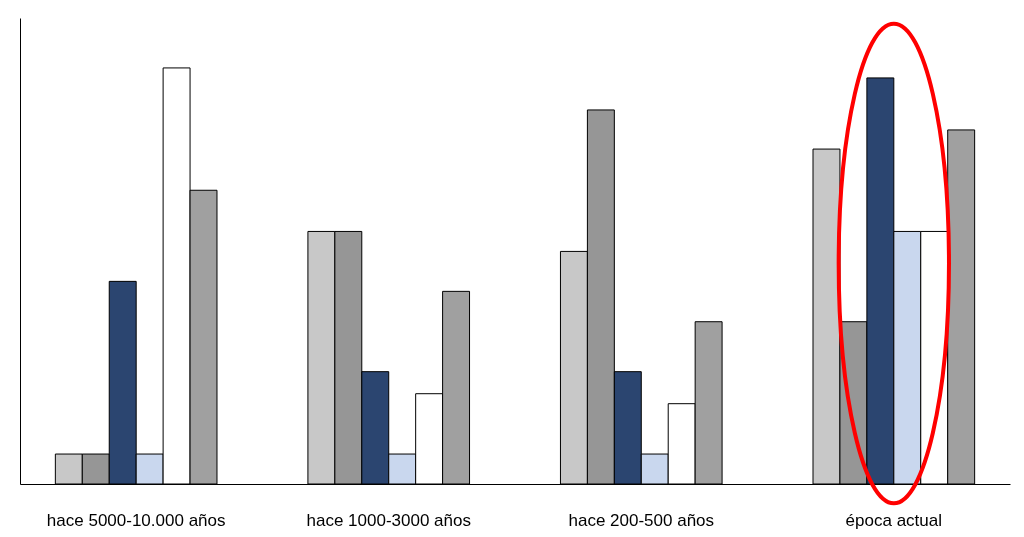  Describe the element at coordinates (641, 520) in the screenshot. I see `x-tick-label: hace 200-500 años` at that location.